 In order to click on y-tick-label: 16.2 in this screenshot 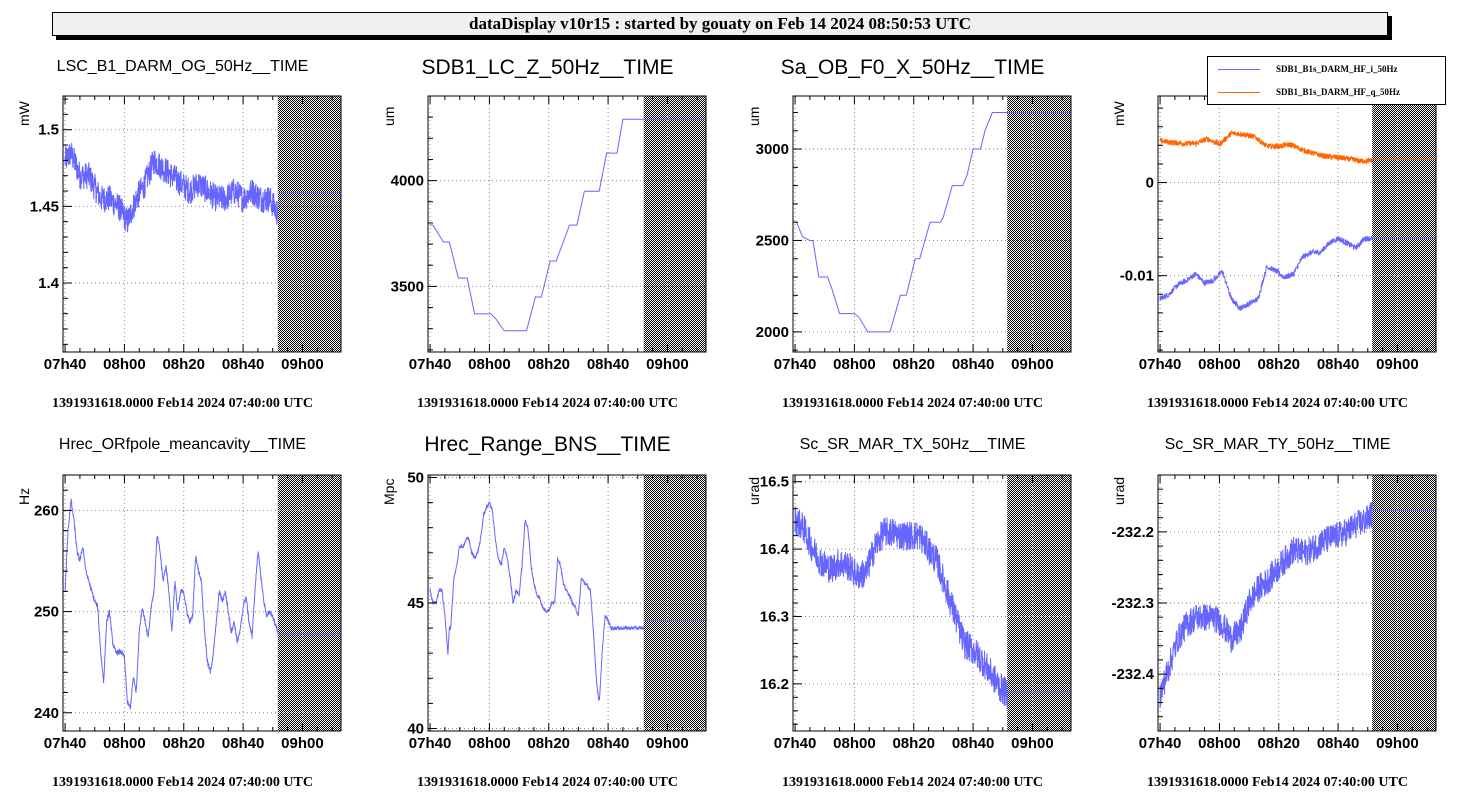, I will do `click(774, 684)`.